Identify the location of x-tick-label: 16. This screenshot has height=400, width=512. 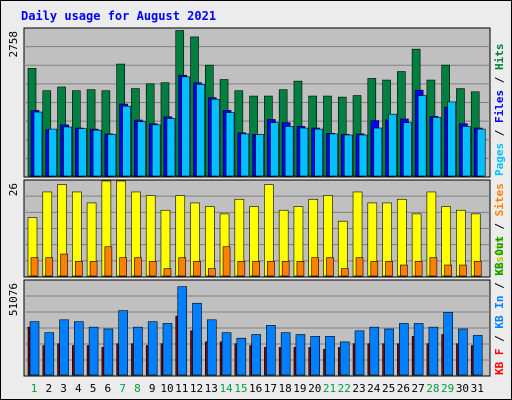
(255, 388).